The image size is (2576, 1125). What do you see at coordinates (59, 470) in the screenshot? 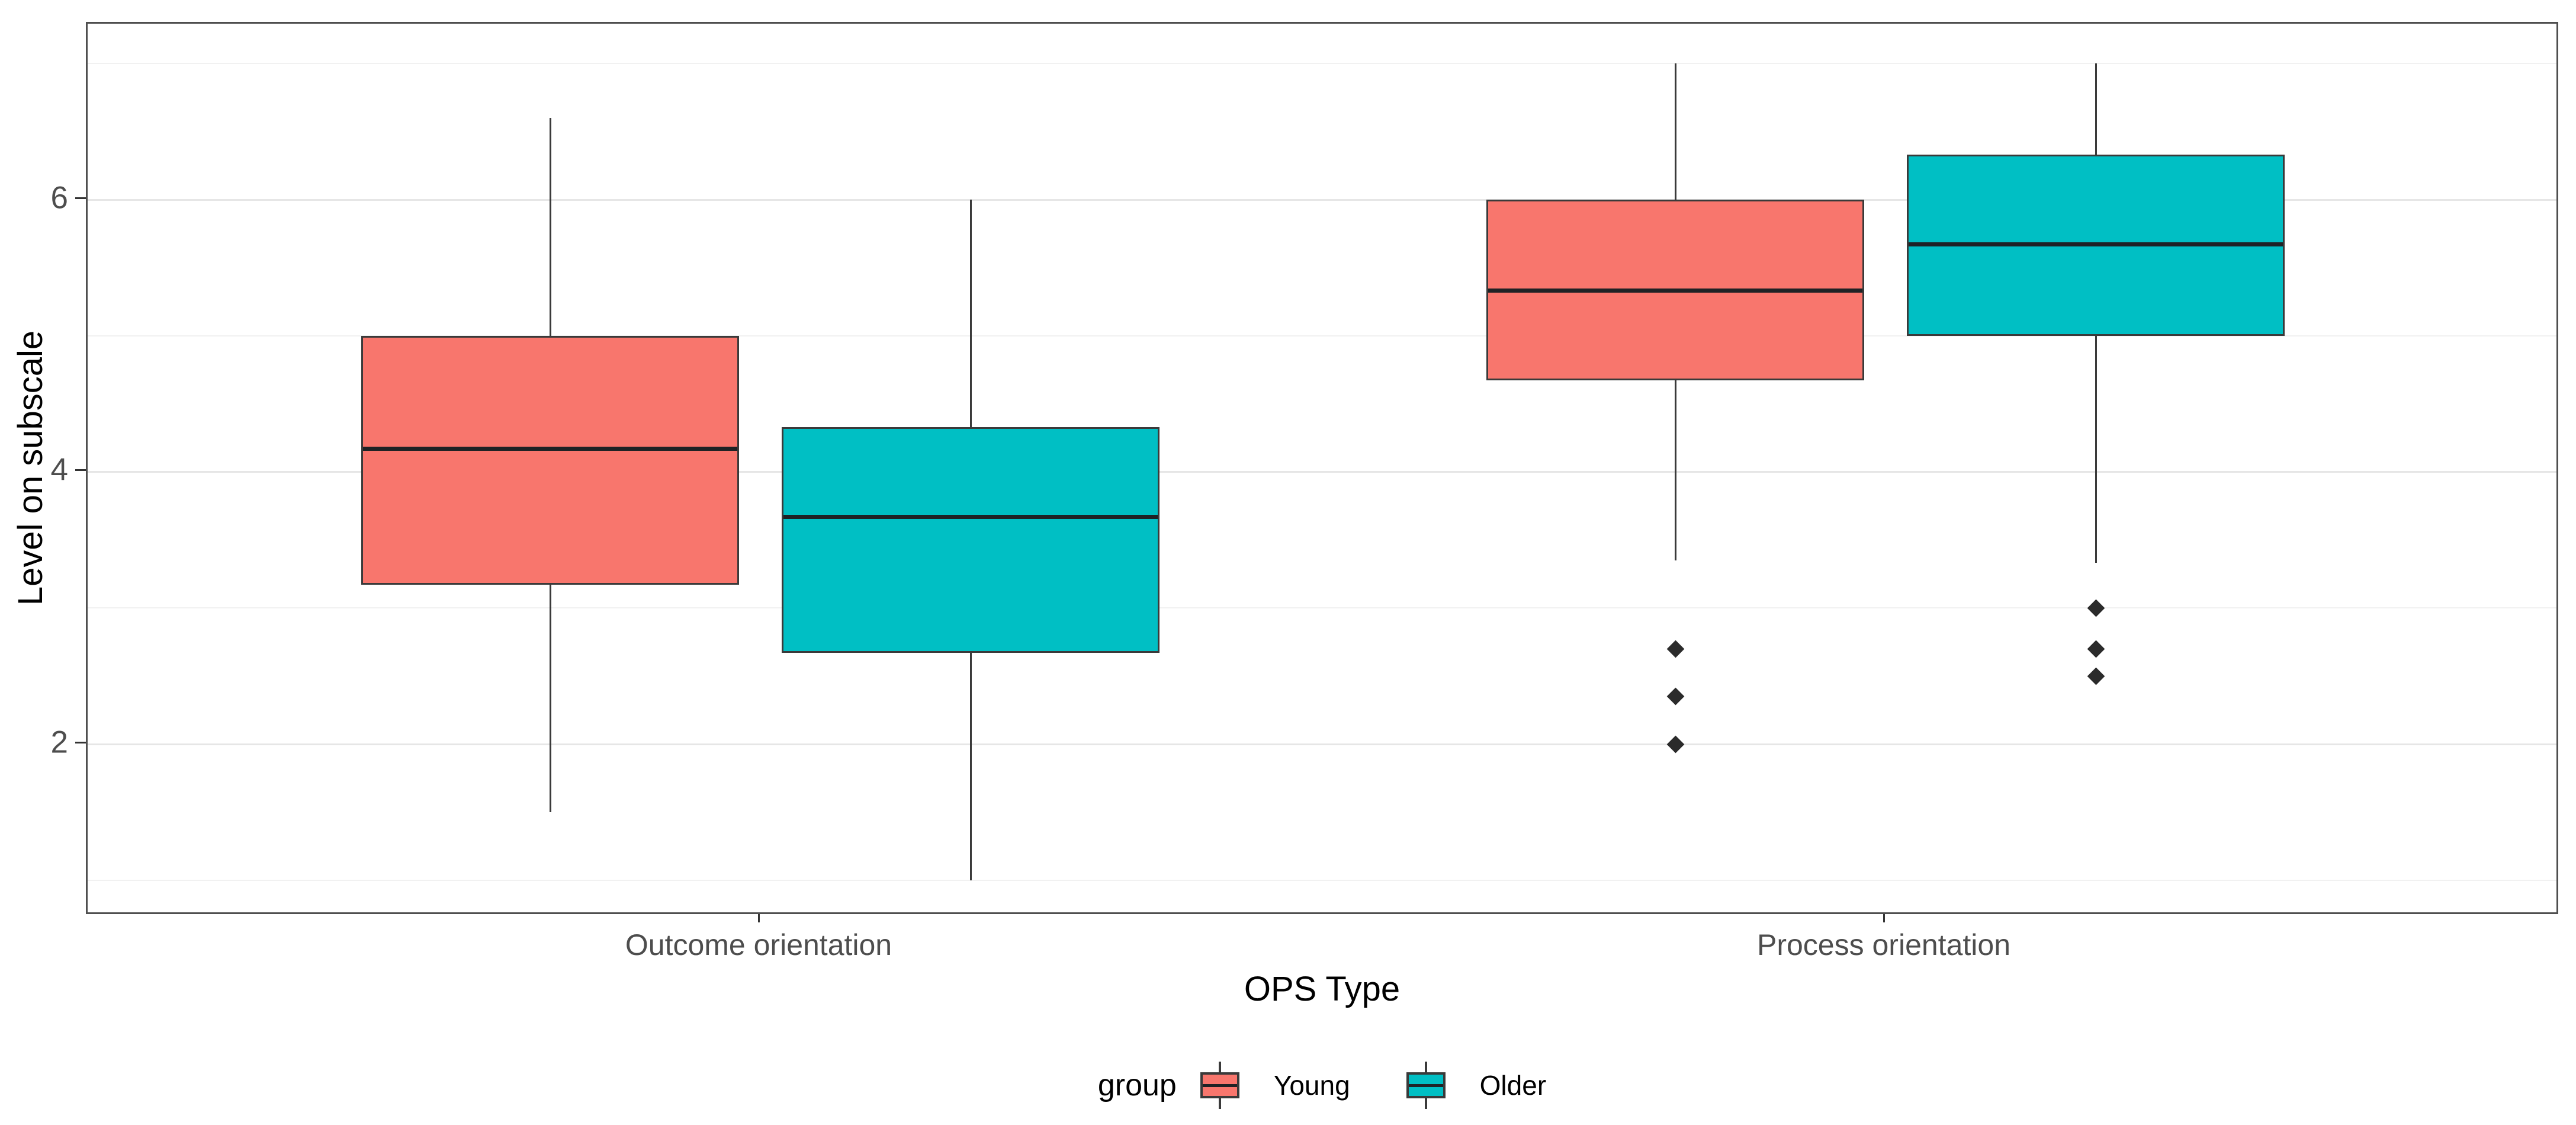
I see `y-tick-label: 4` at bounding box center [59, 470].